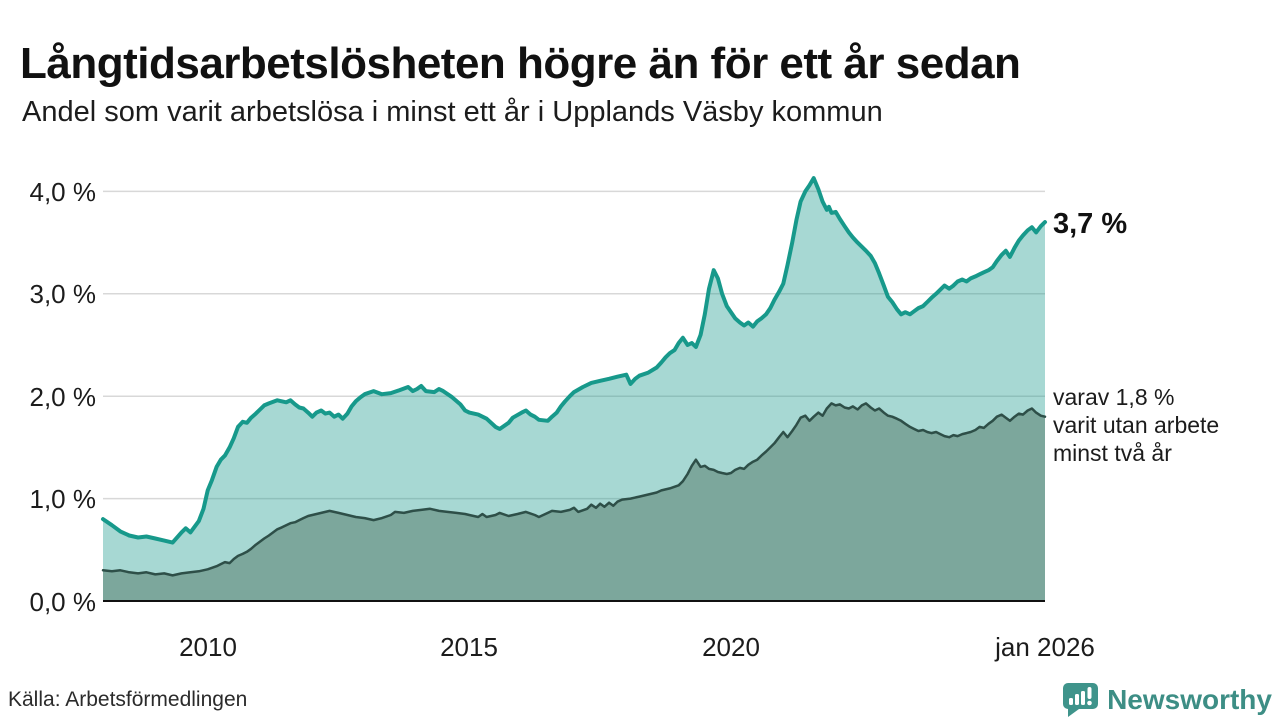  What do you see at coordinates (63, 499) in the screenshot?
I see `y-tick-label: 1,0 %` at bounding box center [63, 499].